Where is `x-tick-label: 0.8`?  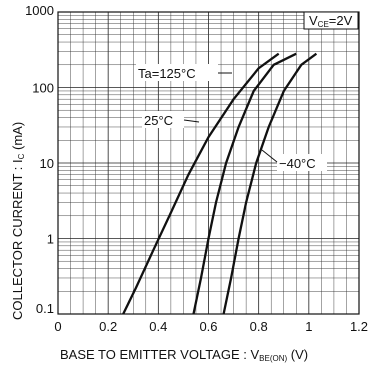 x-tick-label: 0.8 is located at coordinates (259, 326).